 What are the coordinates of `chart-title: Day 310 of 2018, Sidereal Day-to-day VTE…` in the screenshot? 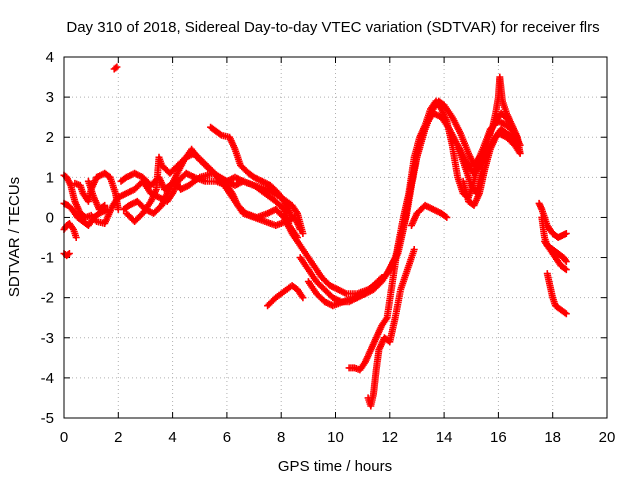 It's located at (332, 27).